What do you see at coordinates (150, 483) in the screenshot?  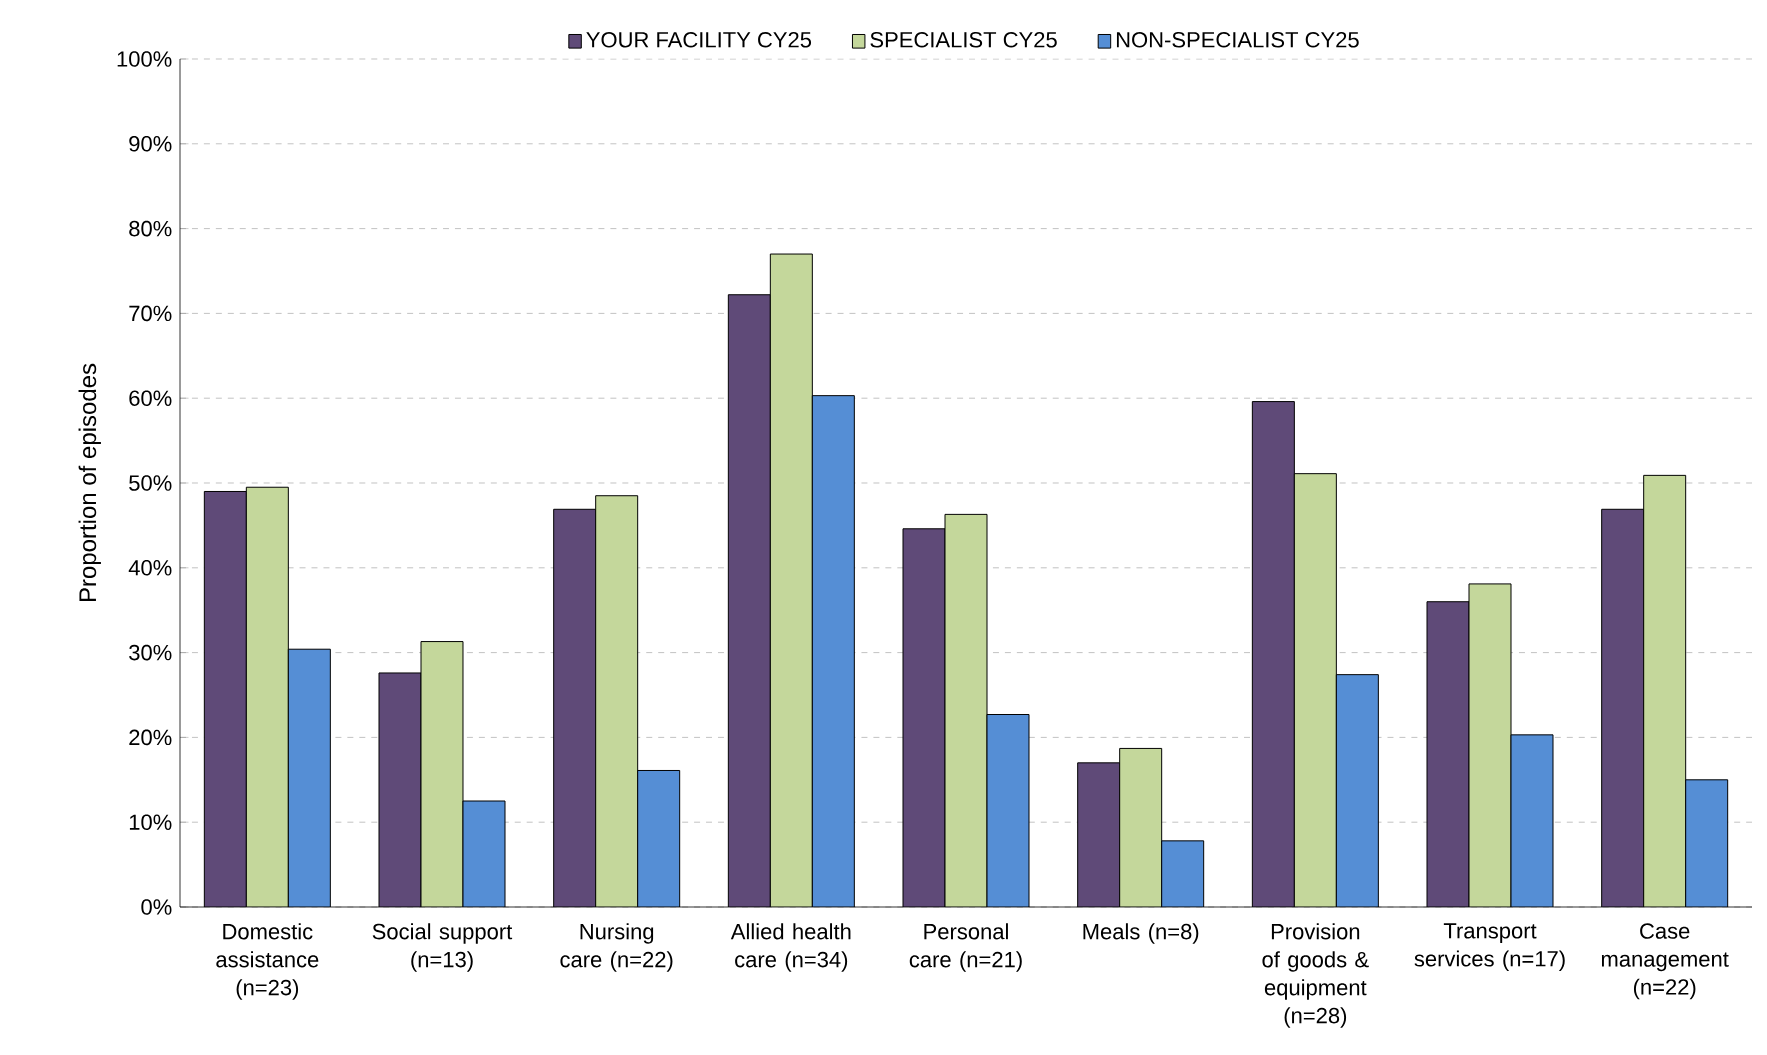 I see `y-tick-label: 50%` at bounding box center [150, 483].